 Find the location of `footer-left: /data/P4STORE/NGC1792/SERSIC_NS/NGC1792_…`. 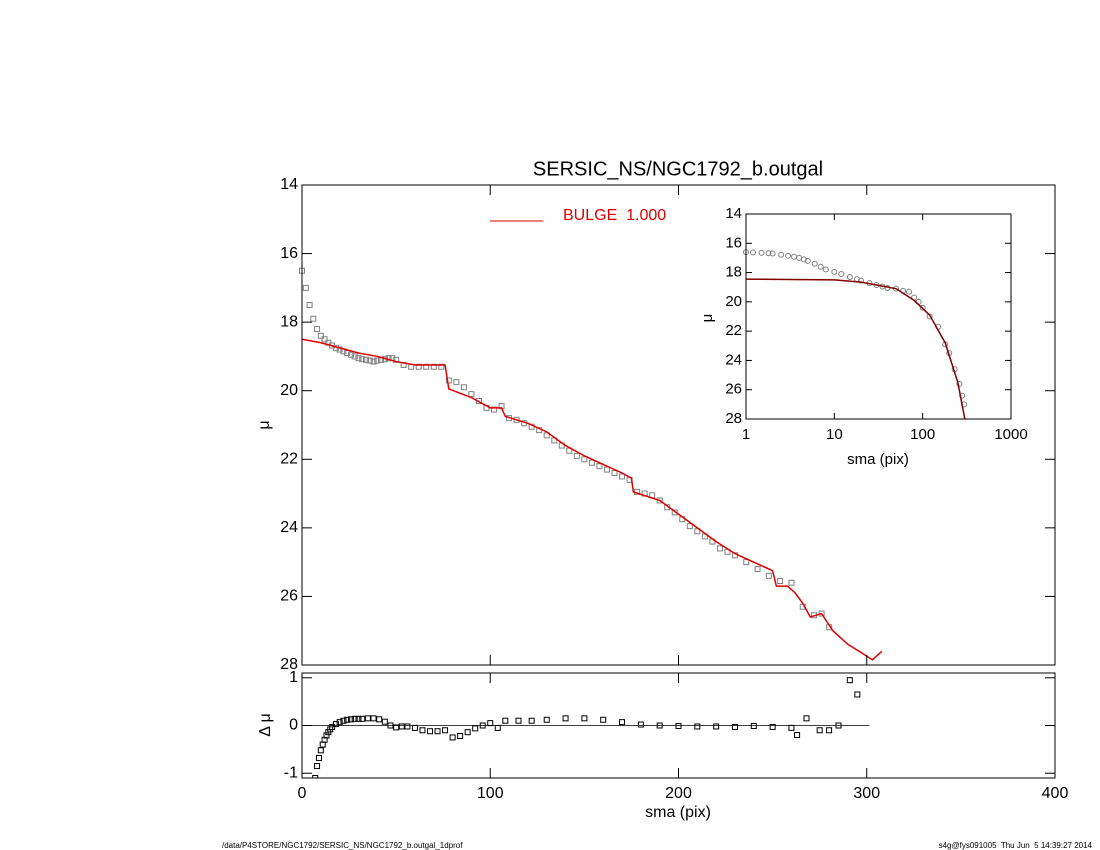

footer-left: /data/P4STORE/NGC1792/SERSIC_NS/NGC1792_… is located at coordinates (342, 845).